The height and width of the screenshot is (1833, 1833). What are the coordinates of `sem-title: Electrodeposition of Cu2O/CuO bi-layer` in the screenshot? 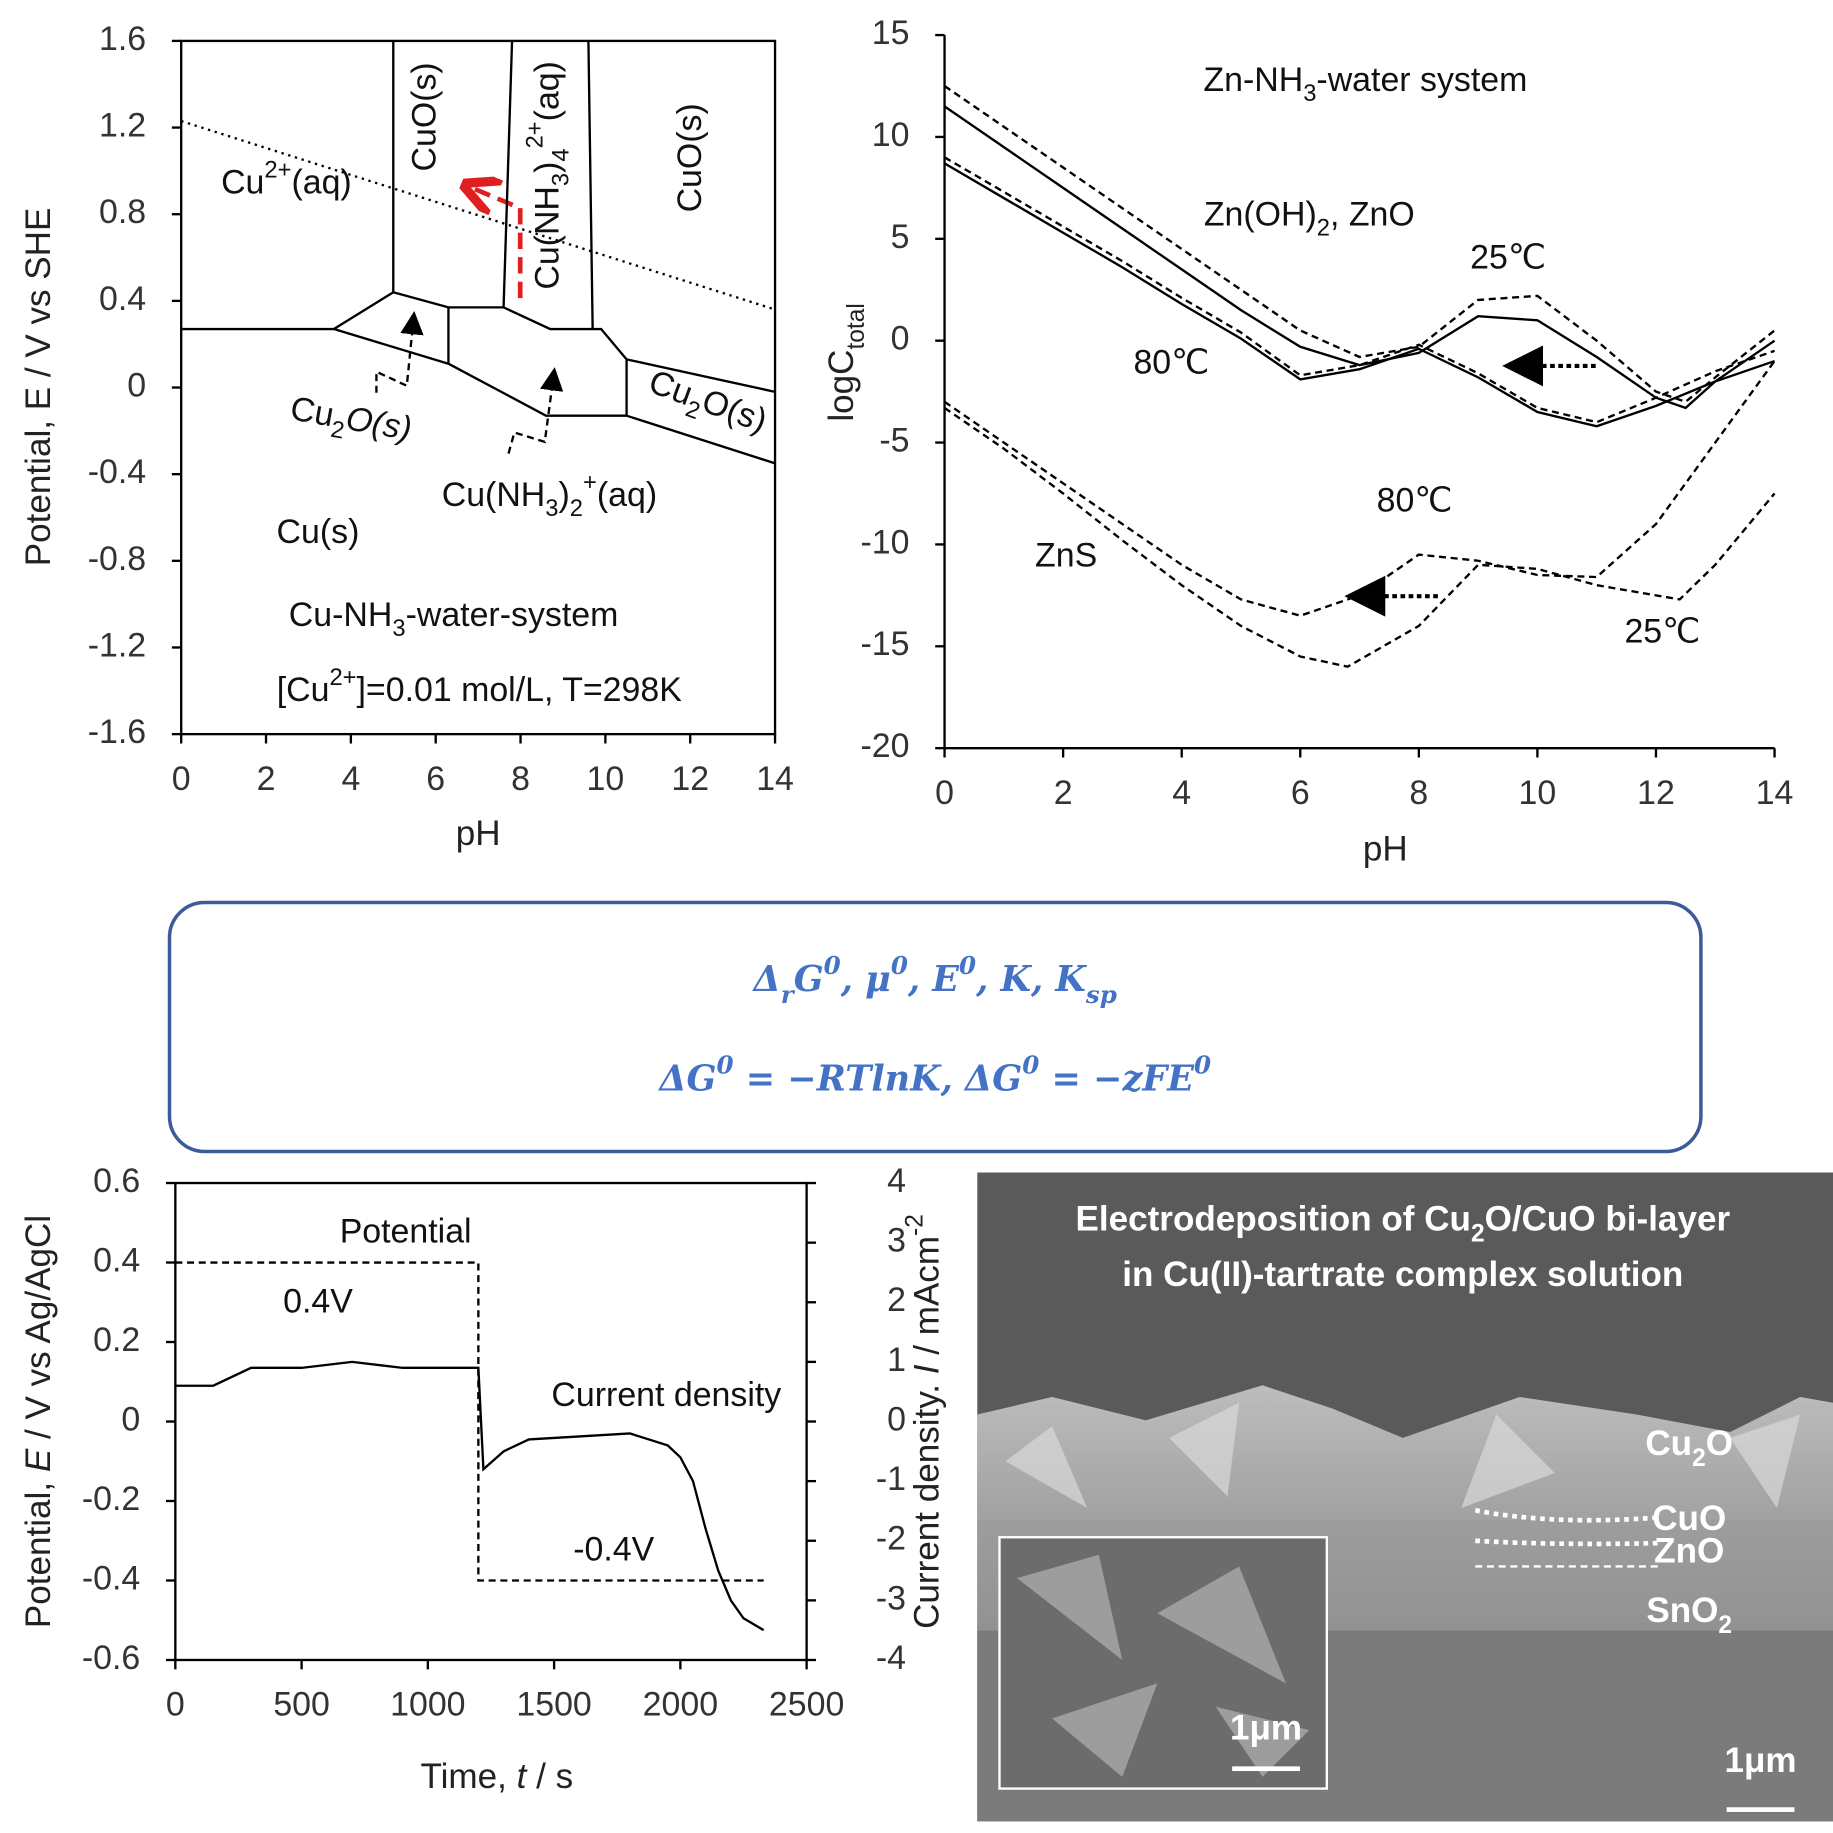 It's located at (1403, 1224).